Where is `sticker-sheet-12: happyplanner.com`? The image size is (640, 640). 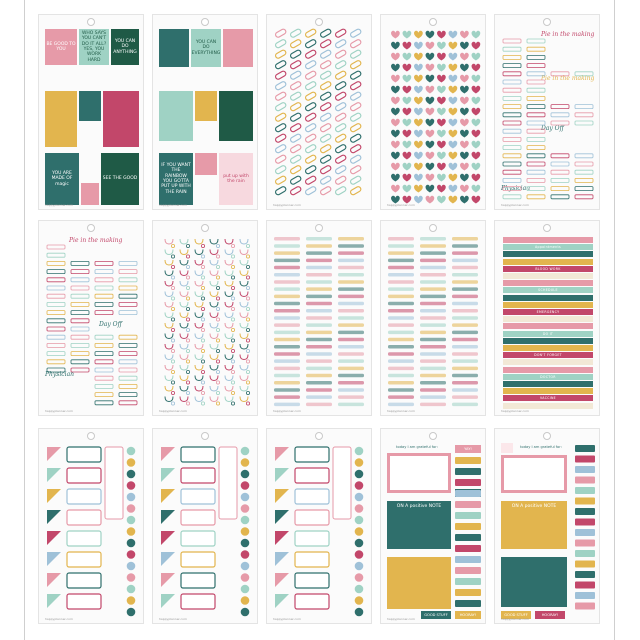
sticker-sheet-12: happyplanner.com is located at coordinates (205, 526).